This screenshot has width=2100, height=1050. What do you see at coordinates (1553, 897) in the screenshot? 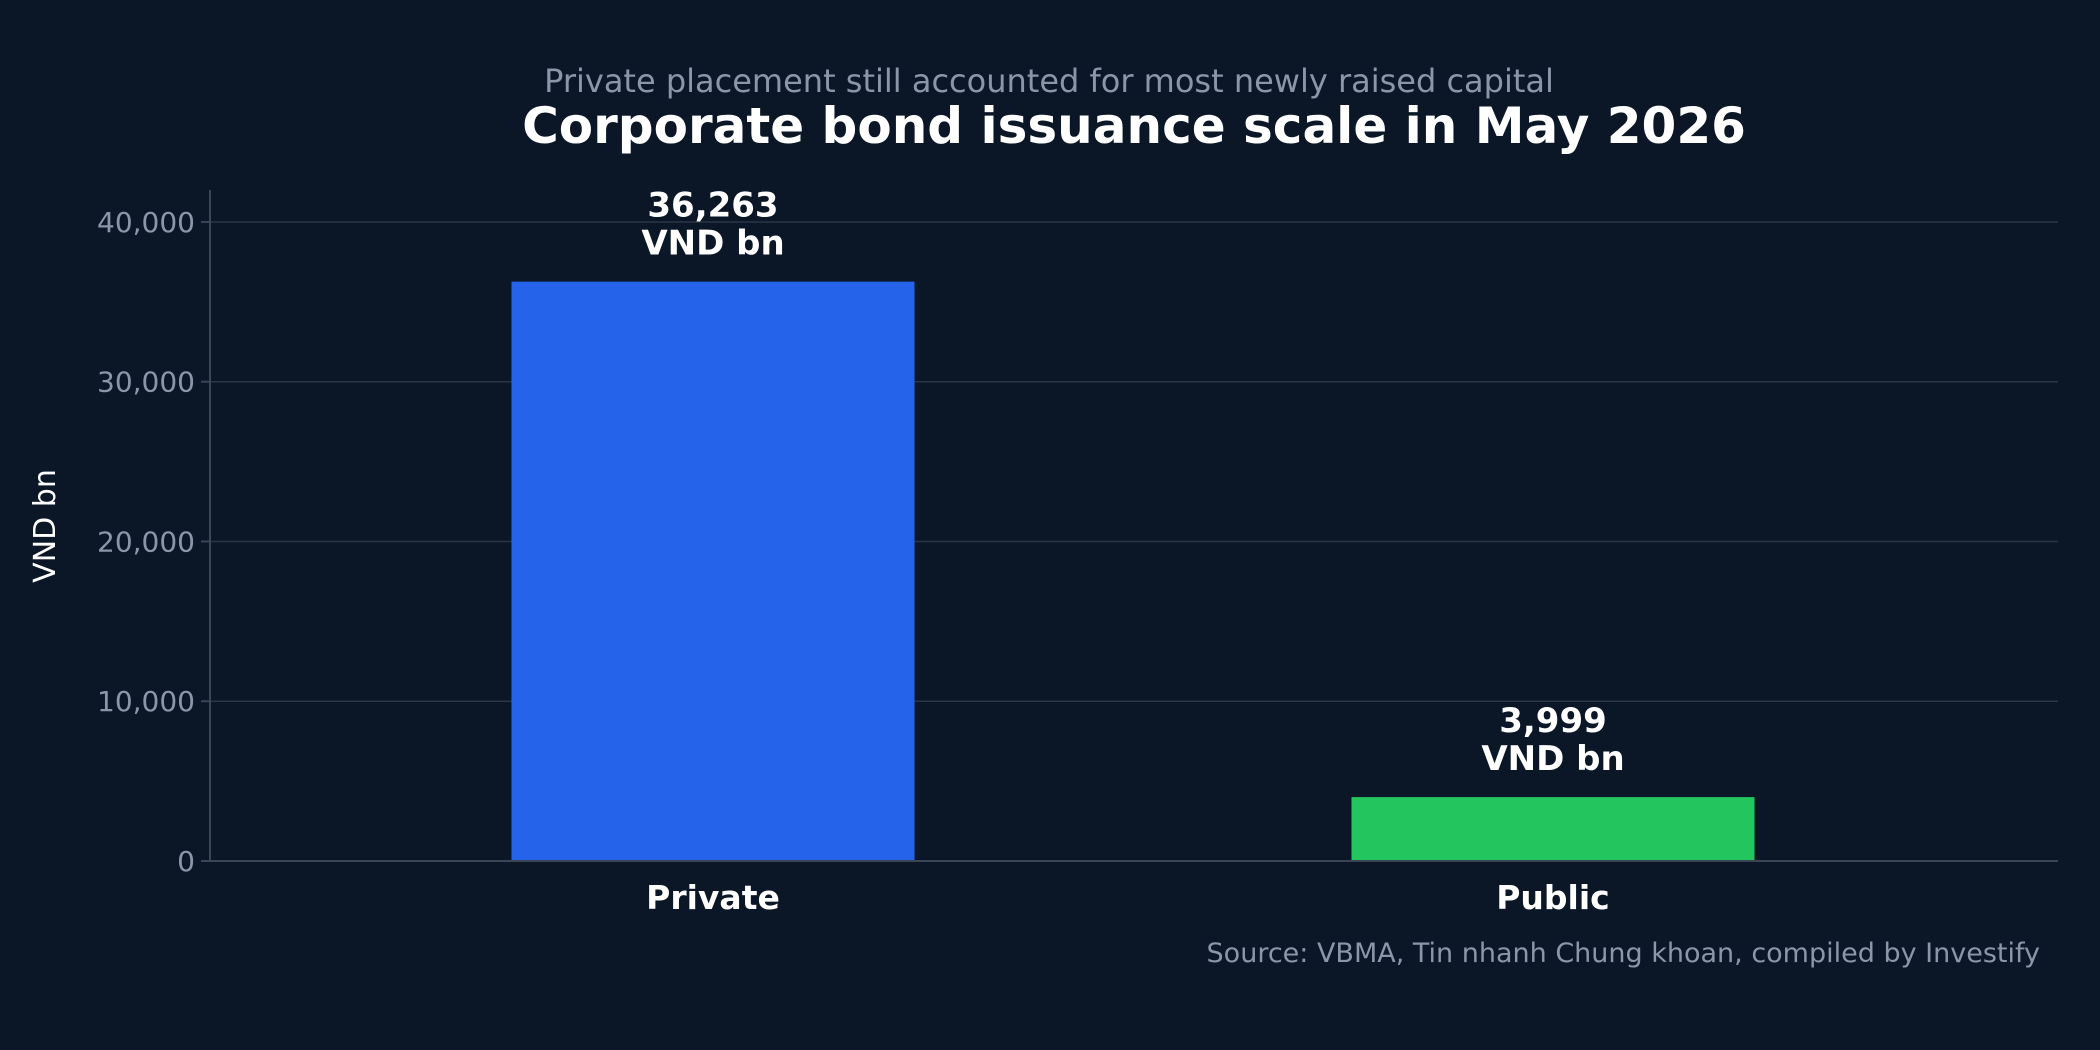
I see `x-category-label: Public` at bounding box center [1553, 897].